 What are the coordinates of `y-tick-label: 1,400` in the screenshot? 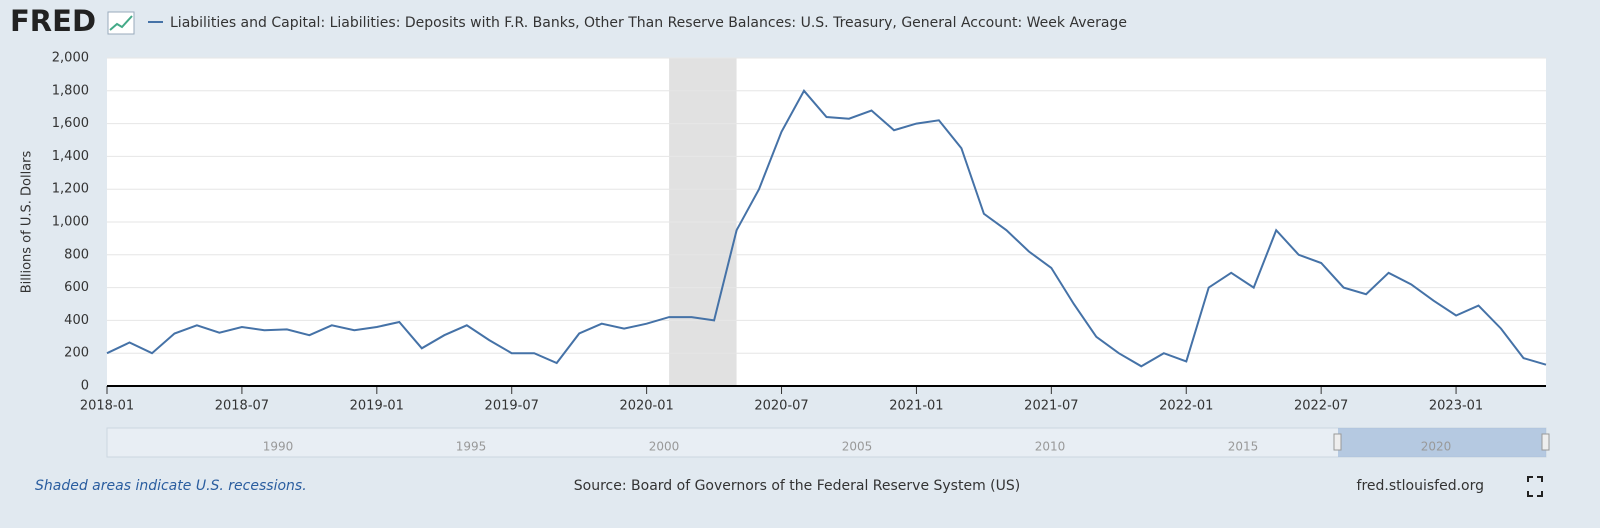 It's located at (70, 156).